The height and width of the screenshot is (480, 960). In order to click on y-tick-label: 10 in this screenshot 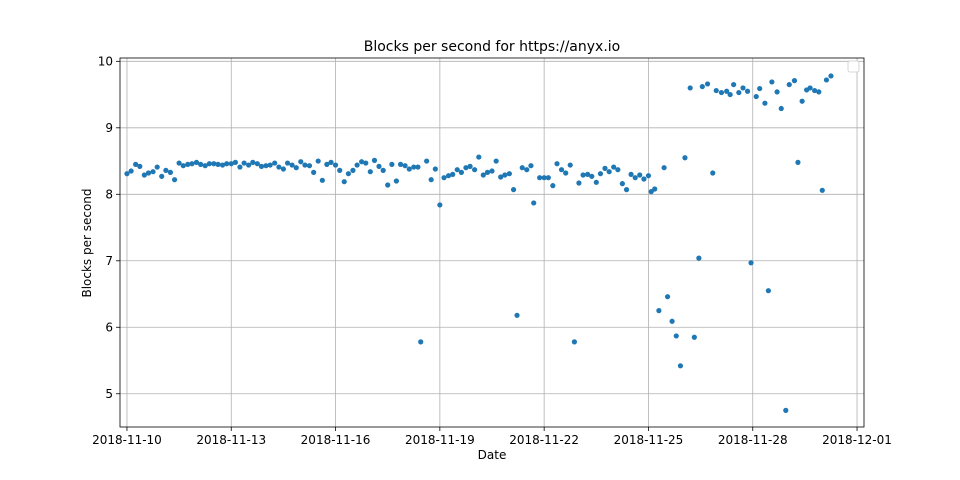, I will do `click(105, 61)`.